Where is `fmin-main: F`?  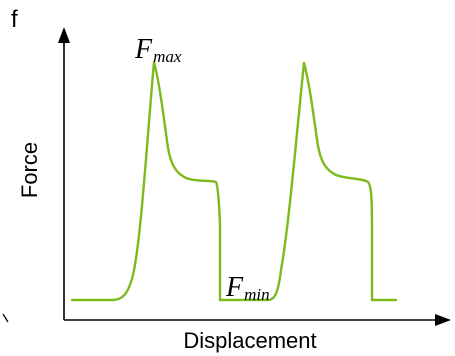 fmin-main: F is located at coordinates (234, 287).